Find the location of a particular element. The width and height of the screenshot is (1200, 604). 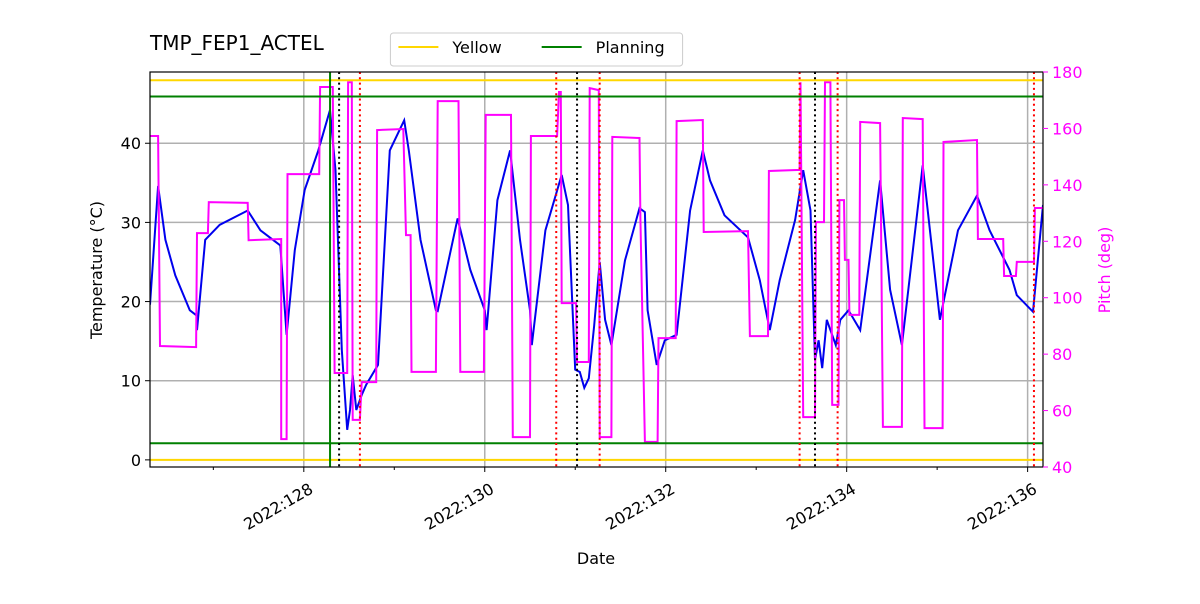

y-tick-label: 0 is located at coordinates (136, 460).